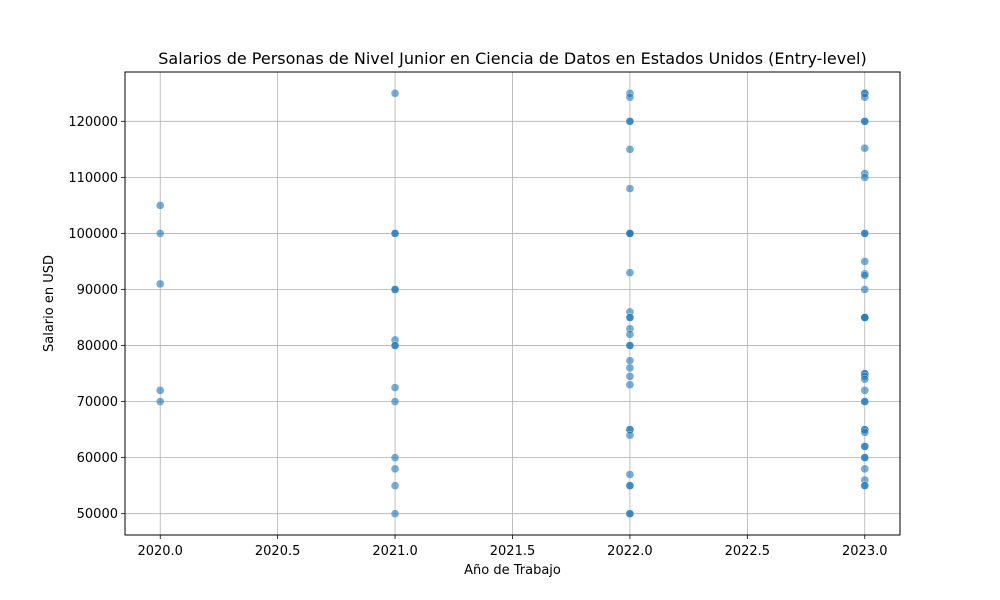 Image resolution: width=1000 pixels, height=600 pixels. Describe the element at coordinates (97, 346) in the screenshot. I see `y-tick-label: 80000` at that location.